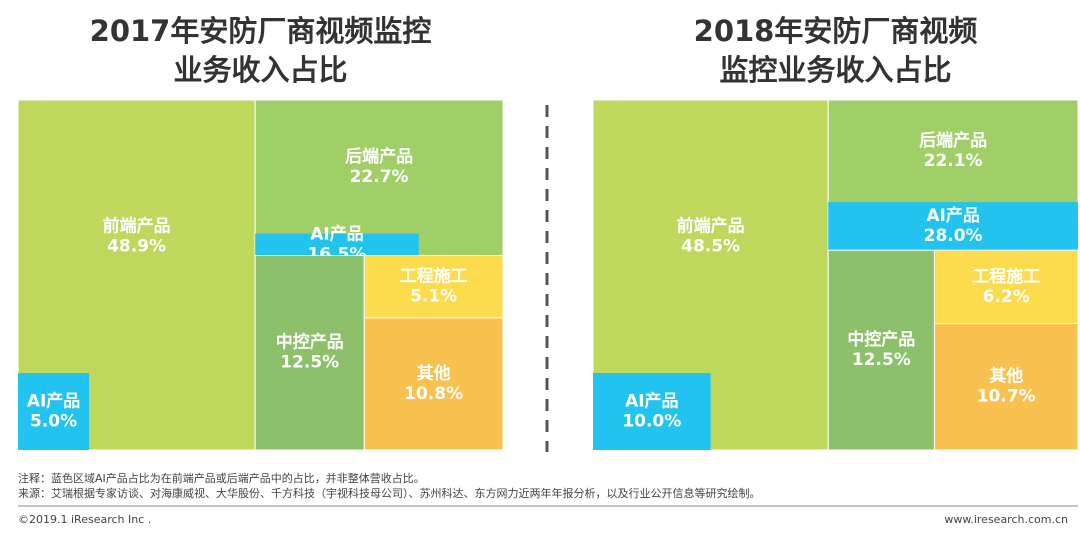 The height and width of the screenshot is (537, 1080). What do you see at coordinates (84, 519) in the screenshot?
I see `copyright: ©2019.1 iResearch Inc .` at bounding box center [84, 519].